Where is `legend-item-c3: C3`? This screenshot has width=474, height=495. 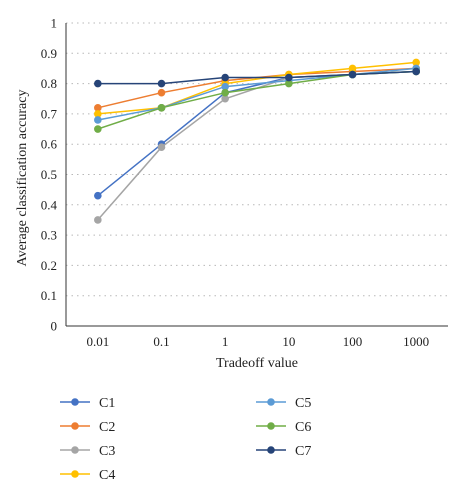 legend-item-c3: C3 is located at coordinates (87, 451).